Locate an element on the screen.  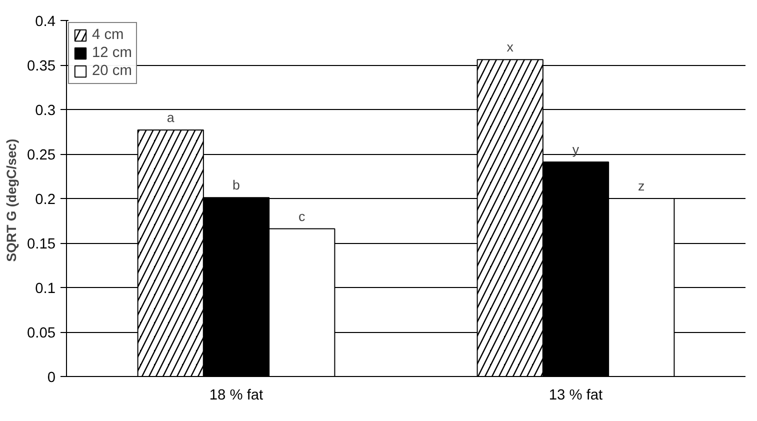
y-tick-label: 0.15 is located at coordinates (41, 244).